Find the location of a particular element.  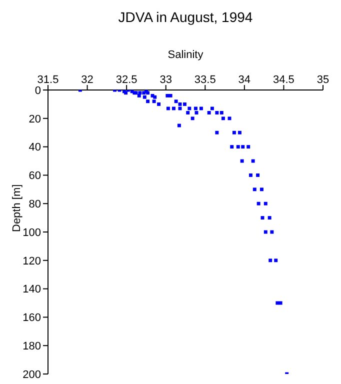

y-tick-label: 100 is located at coordinates (31, 232).